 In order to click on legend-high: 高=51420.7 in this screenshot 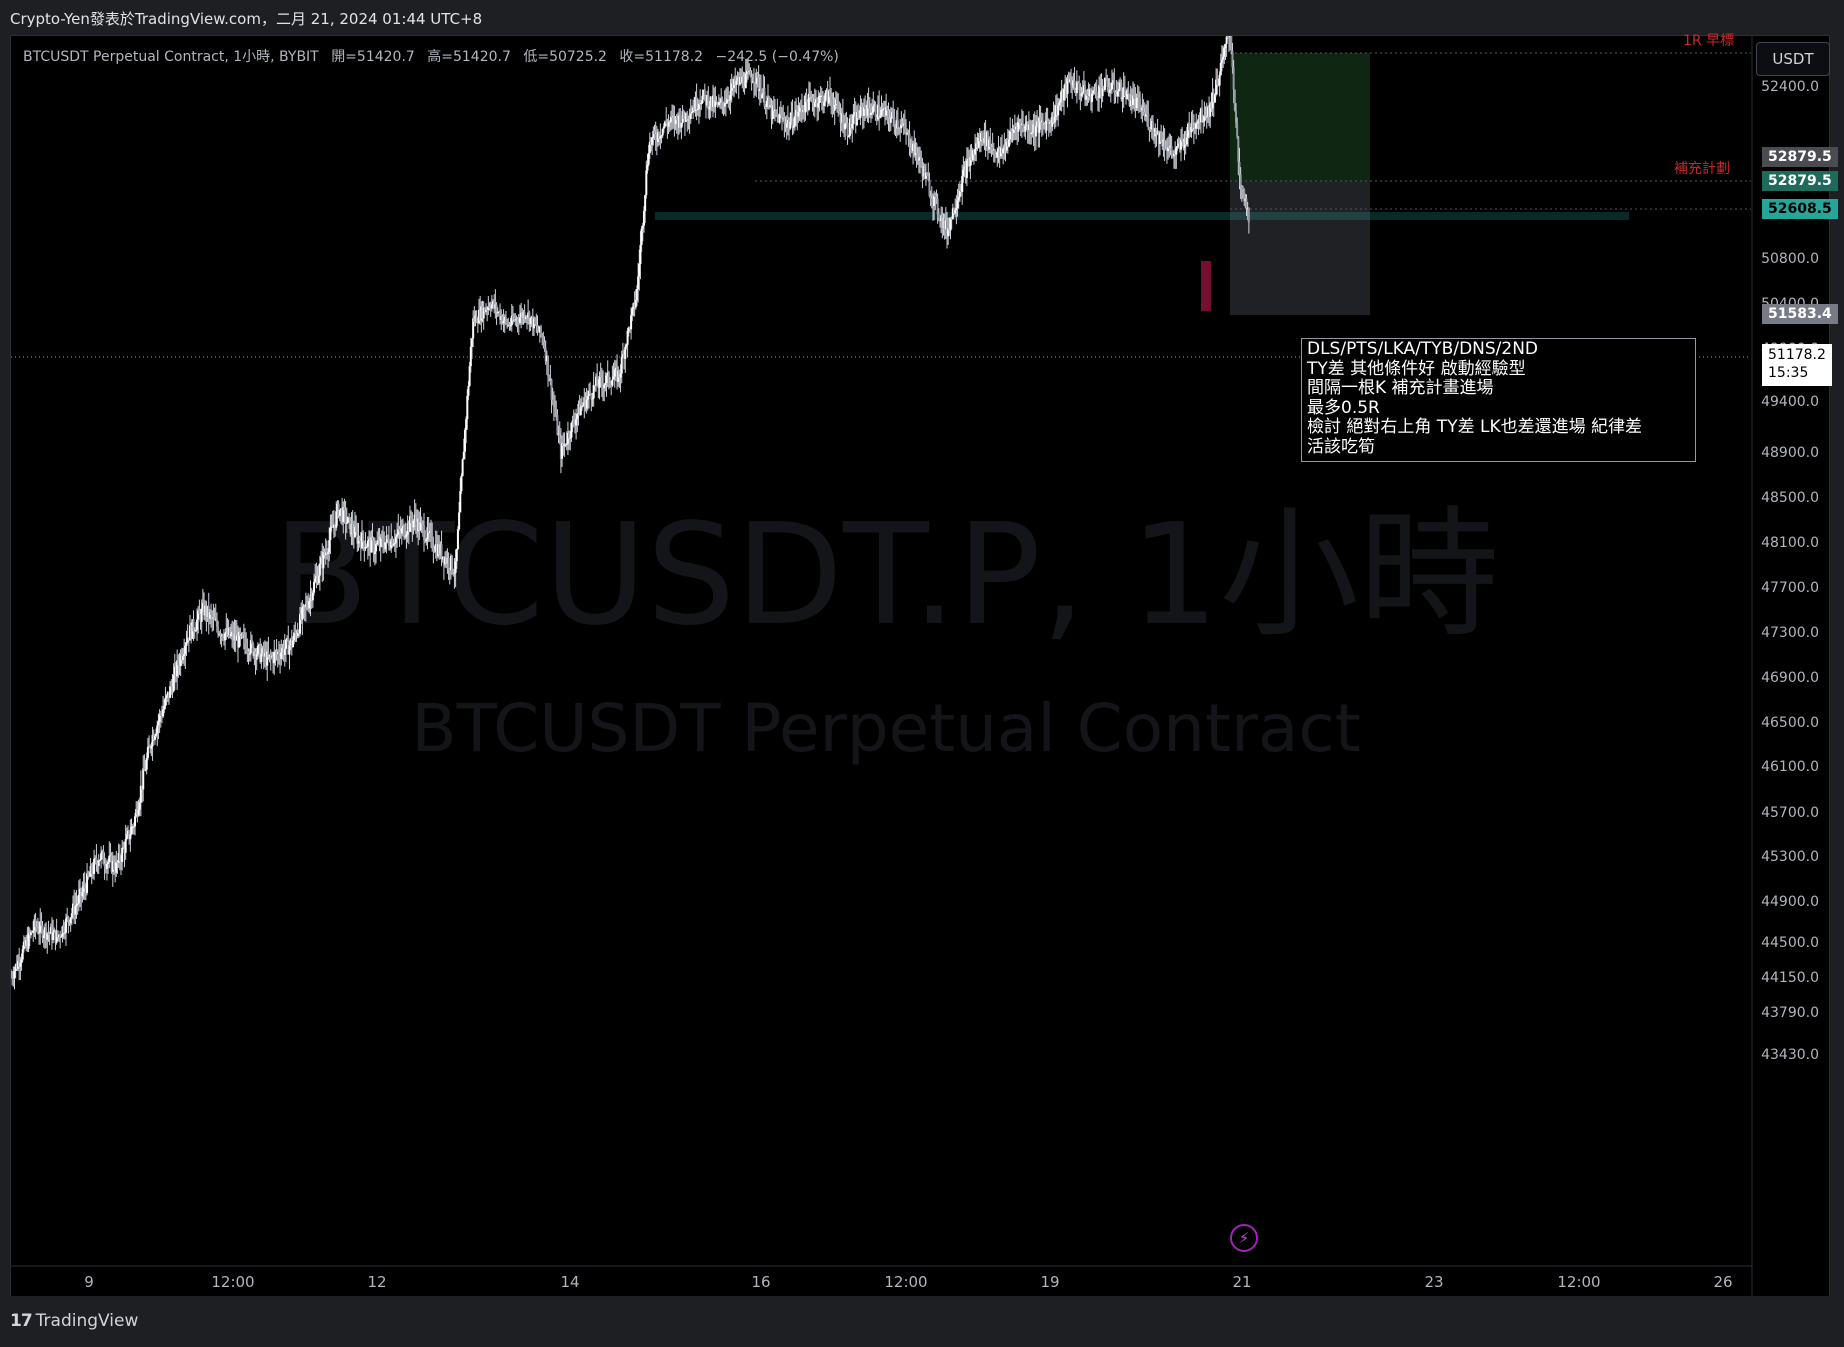, I will do `click(469, 57)`.